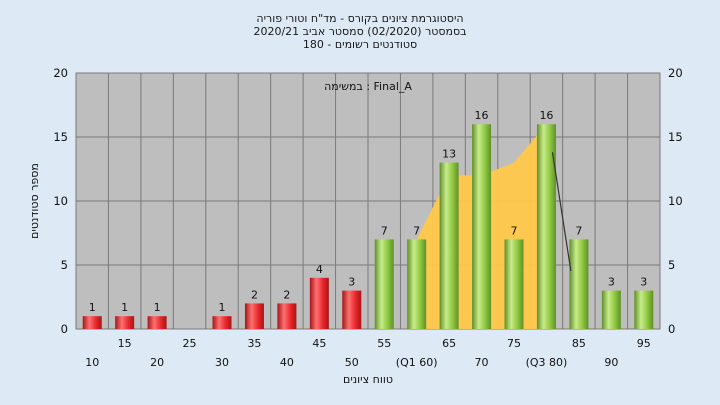 Image resolution: width=720 pixels, height=405 pixels. What do you see at coordinates (384, 343) in the screenshot?
I see `x-tick-9: 55` at bounding box center [384, 343].